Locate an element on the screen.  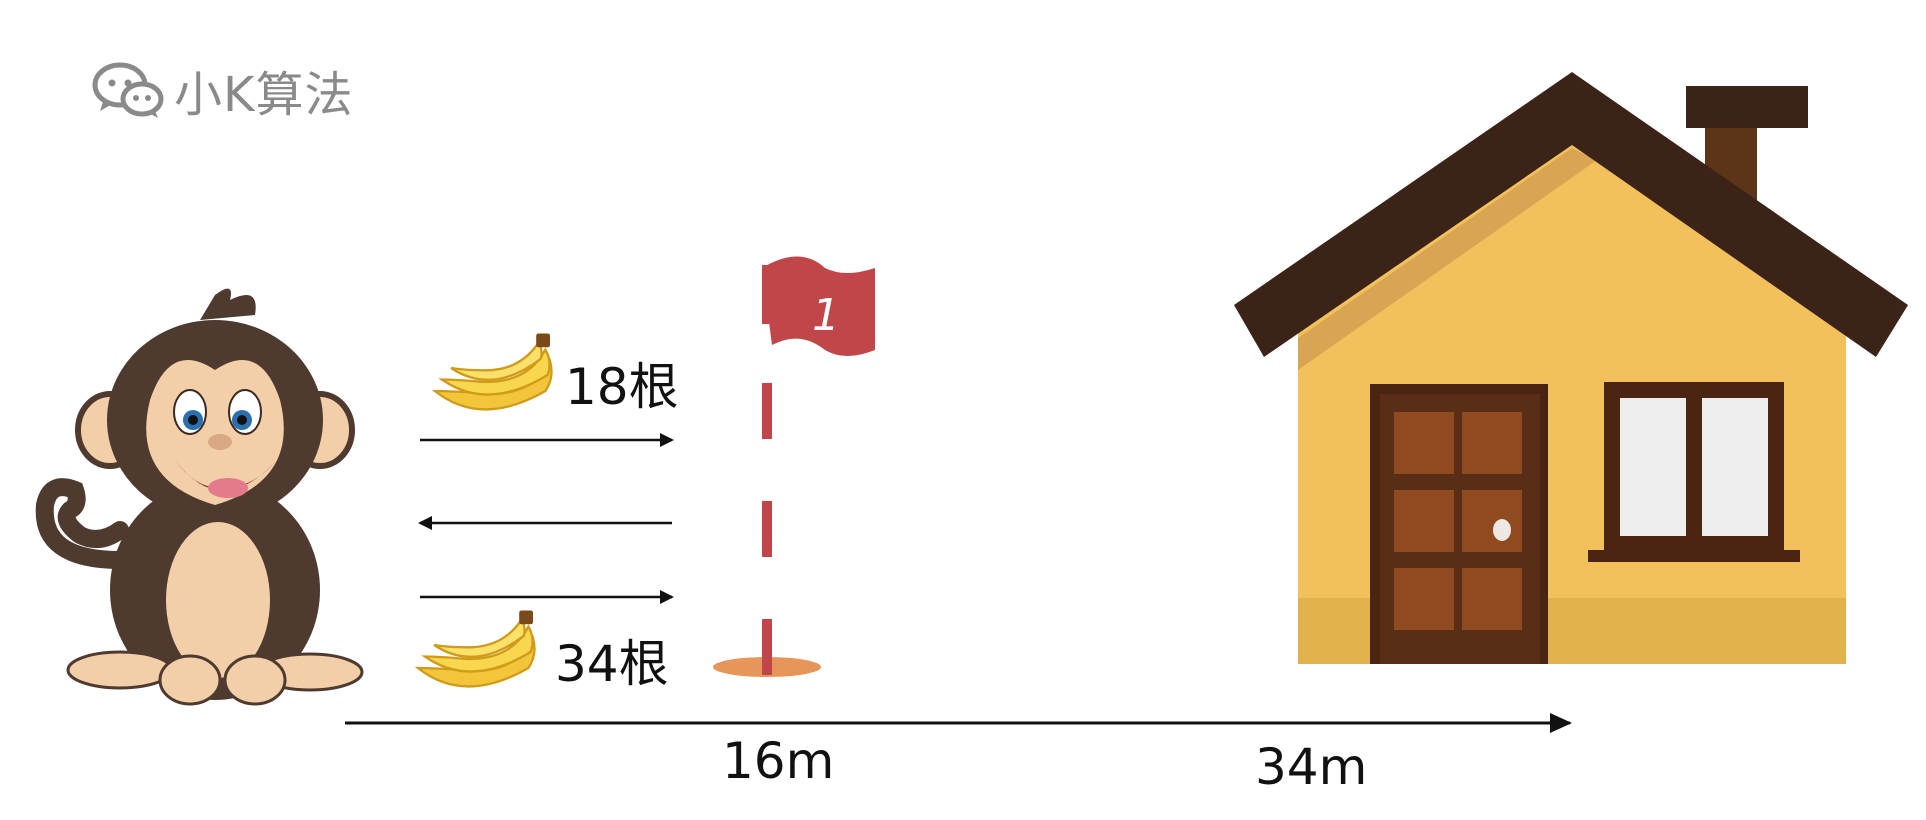
banana-count-bottom: 34根 is located at coordinates (612, 664).